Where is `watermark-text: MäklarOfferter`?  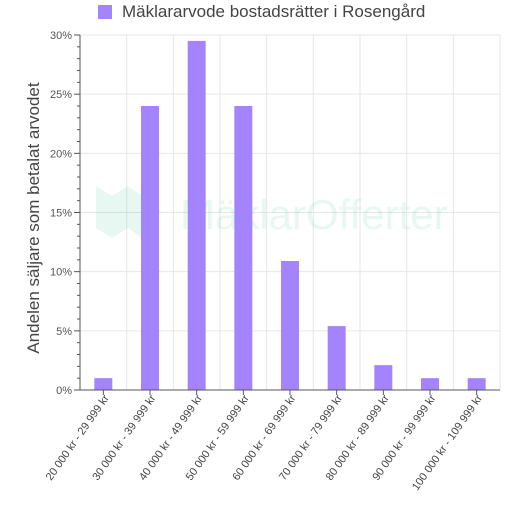 watermark-text: MäklarOfferter is located at coordinates (314, 214).